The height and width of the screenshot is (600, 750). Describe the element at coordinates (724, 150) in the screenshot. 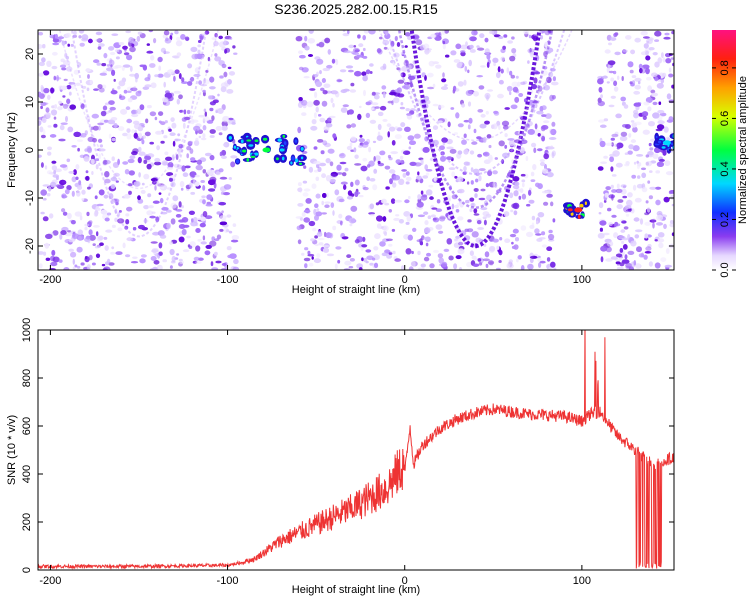

I see `colorbar-gradient` at that location.